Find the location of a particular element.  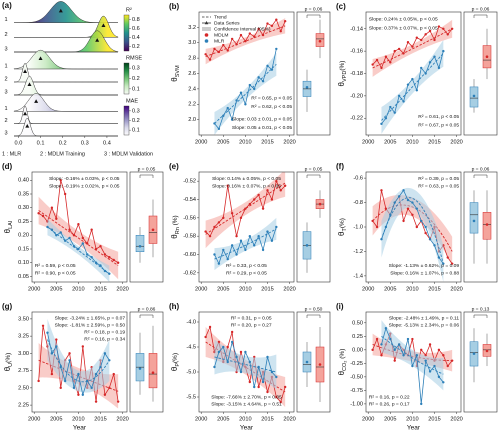

trend-line is located at coordinates (412, 48).